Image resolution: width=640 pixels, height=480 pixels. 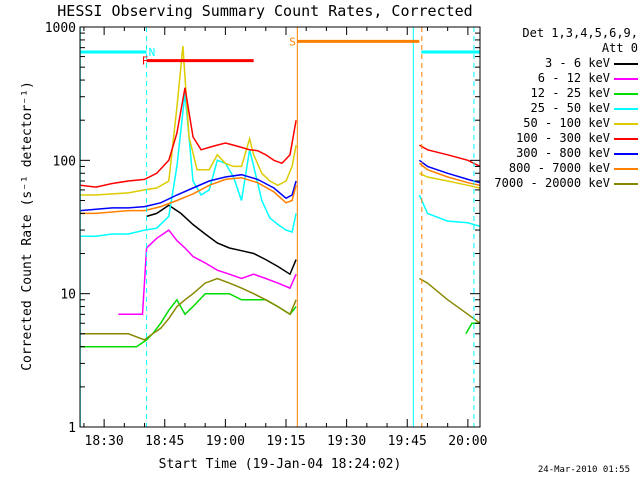 I want to click on x-tick-label-1: 18:45, so click(x=164, y=441).